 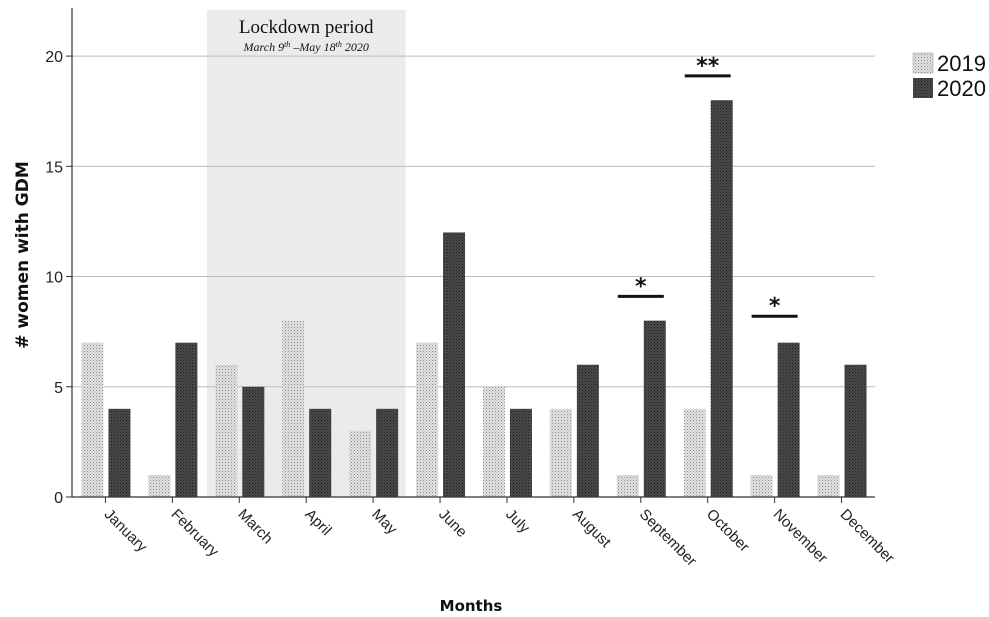 I want to click on y-tick-label: 15, so click(x=54, y=167).